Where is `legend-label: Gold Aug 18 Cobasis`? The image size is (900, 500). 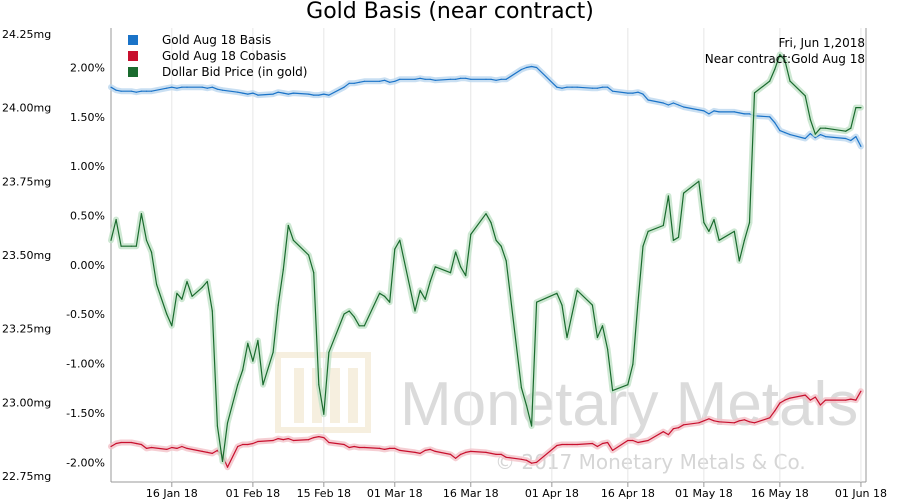
legend-label: Gold Aug 18 Cobasis is located at coordinates (224, 56).